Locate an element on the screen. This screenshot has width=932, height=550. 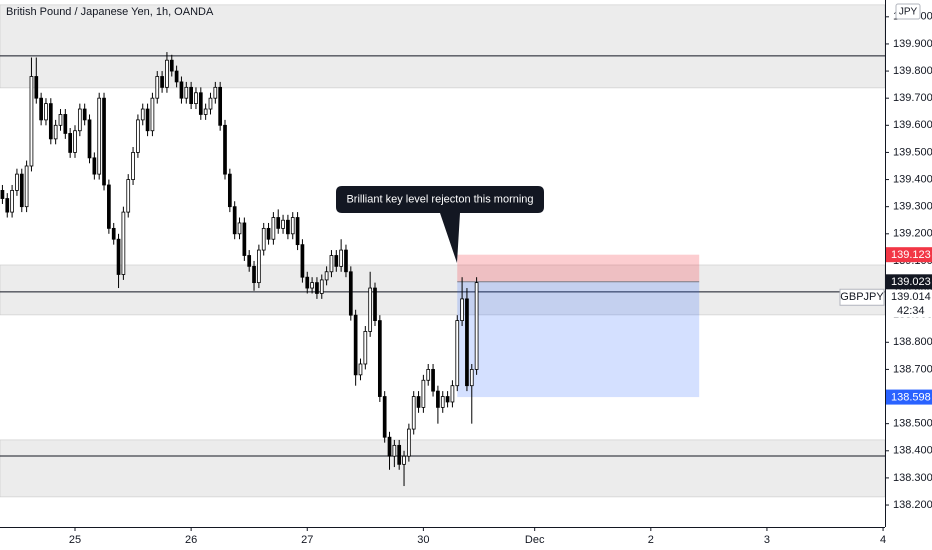
y-tick-label: 139.300 is located at coordinates (912, 207).